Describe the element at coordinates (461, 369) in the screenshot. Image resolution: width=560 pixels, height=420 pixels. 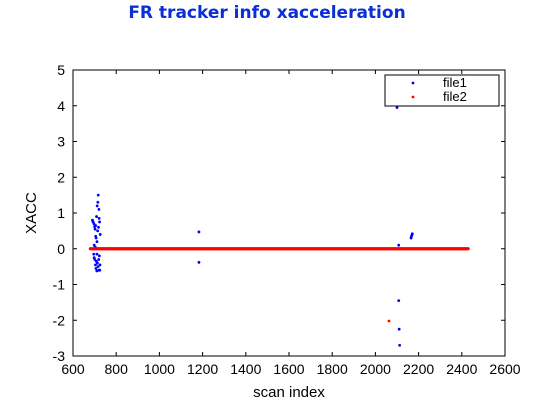
I see `x-tick-label: 2400` at that location.